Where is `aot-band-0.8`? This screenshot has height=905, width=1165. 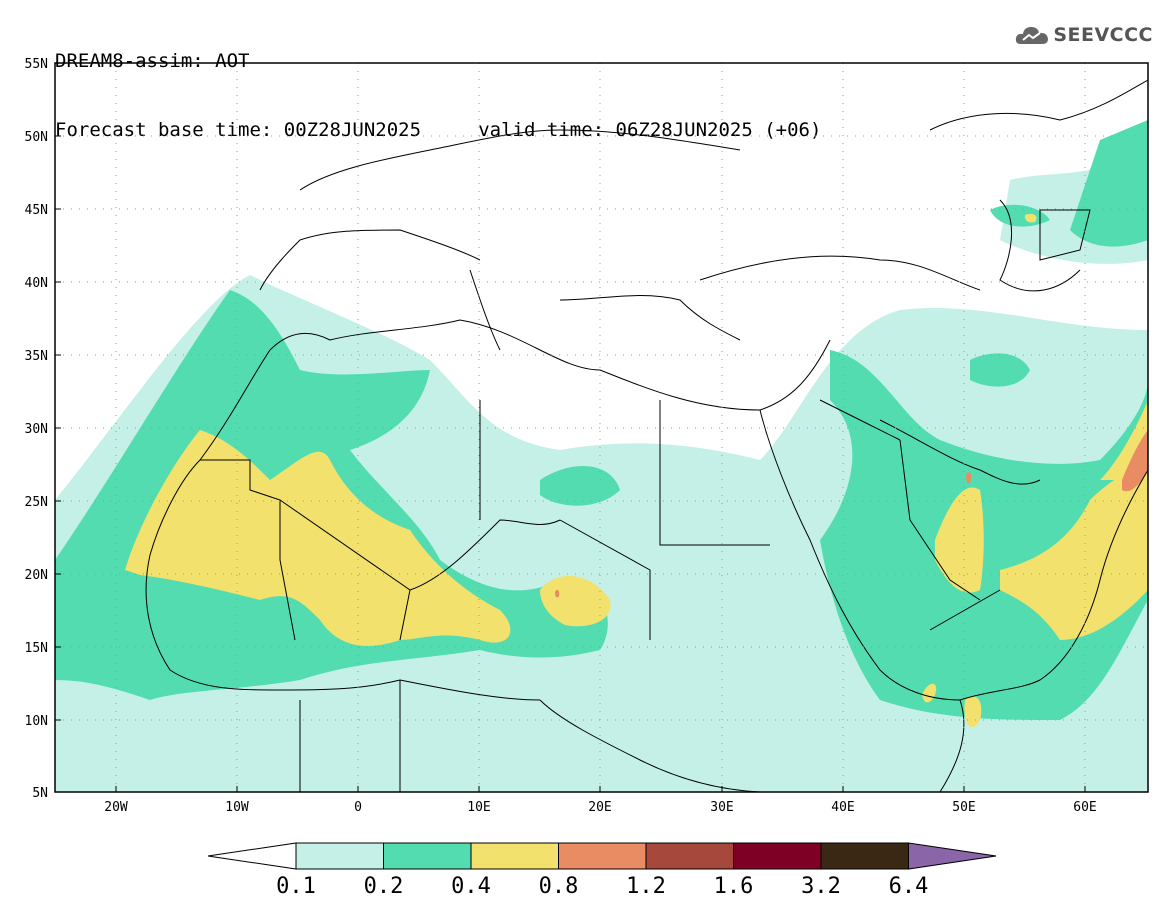 aot-band-0.8 is located at coordinates (851, 514).